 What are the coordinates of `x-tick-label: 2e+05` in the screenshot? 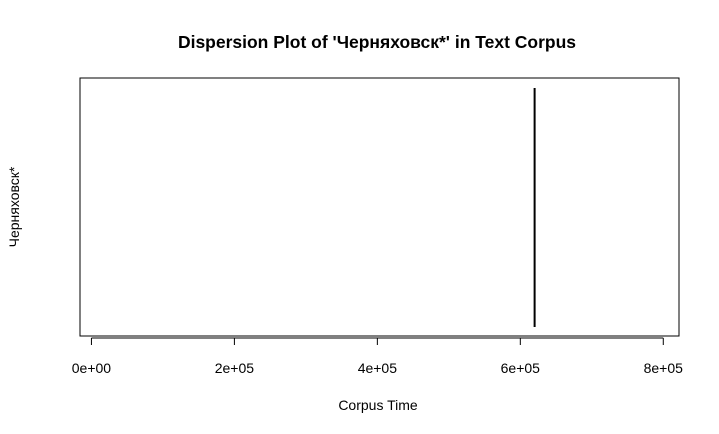 It's located at (235, 368).